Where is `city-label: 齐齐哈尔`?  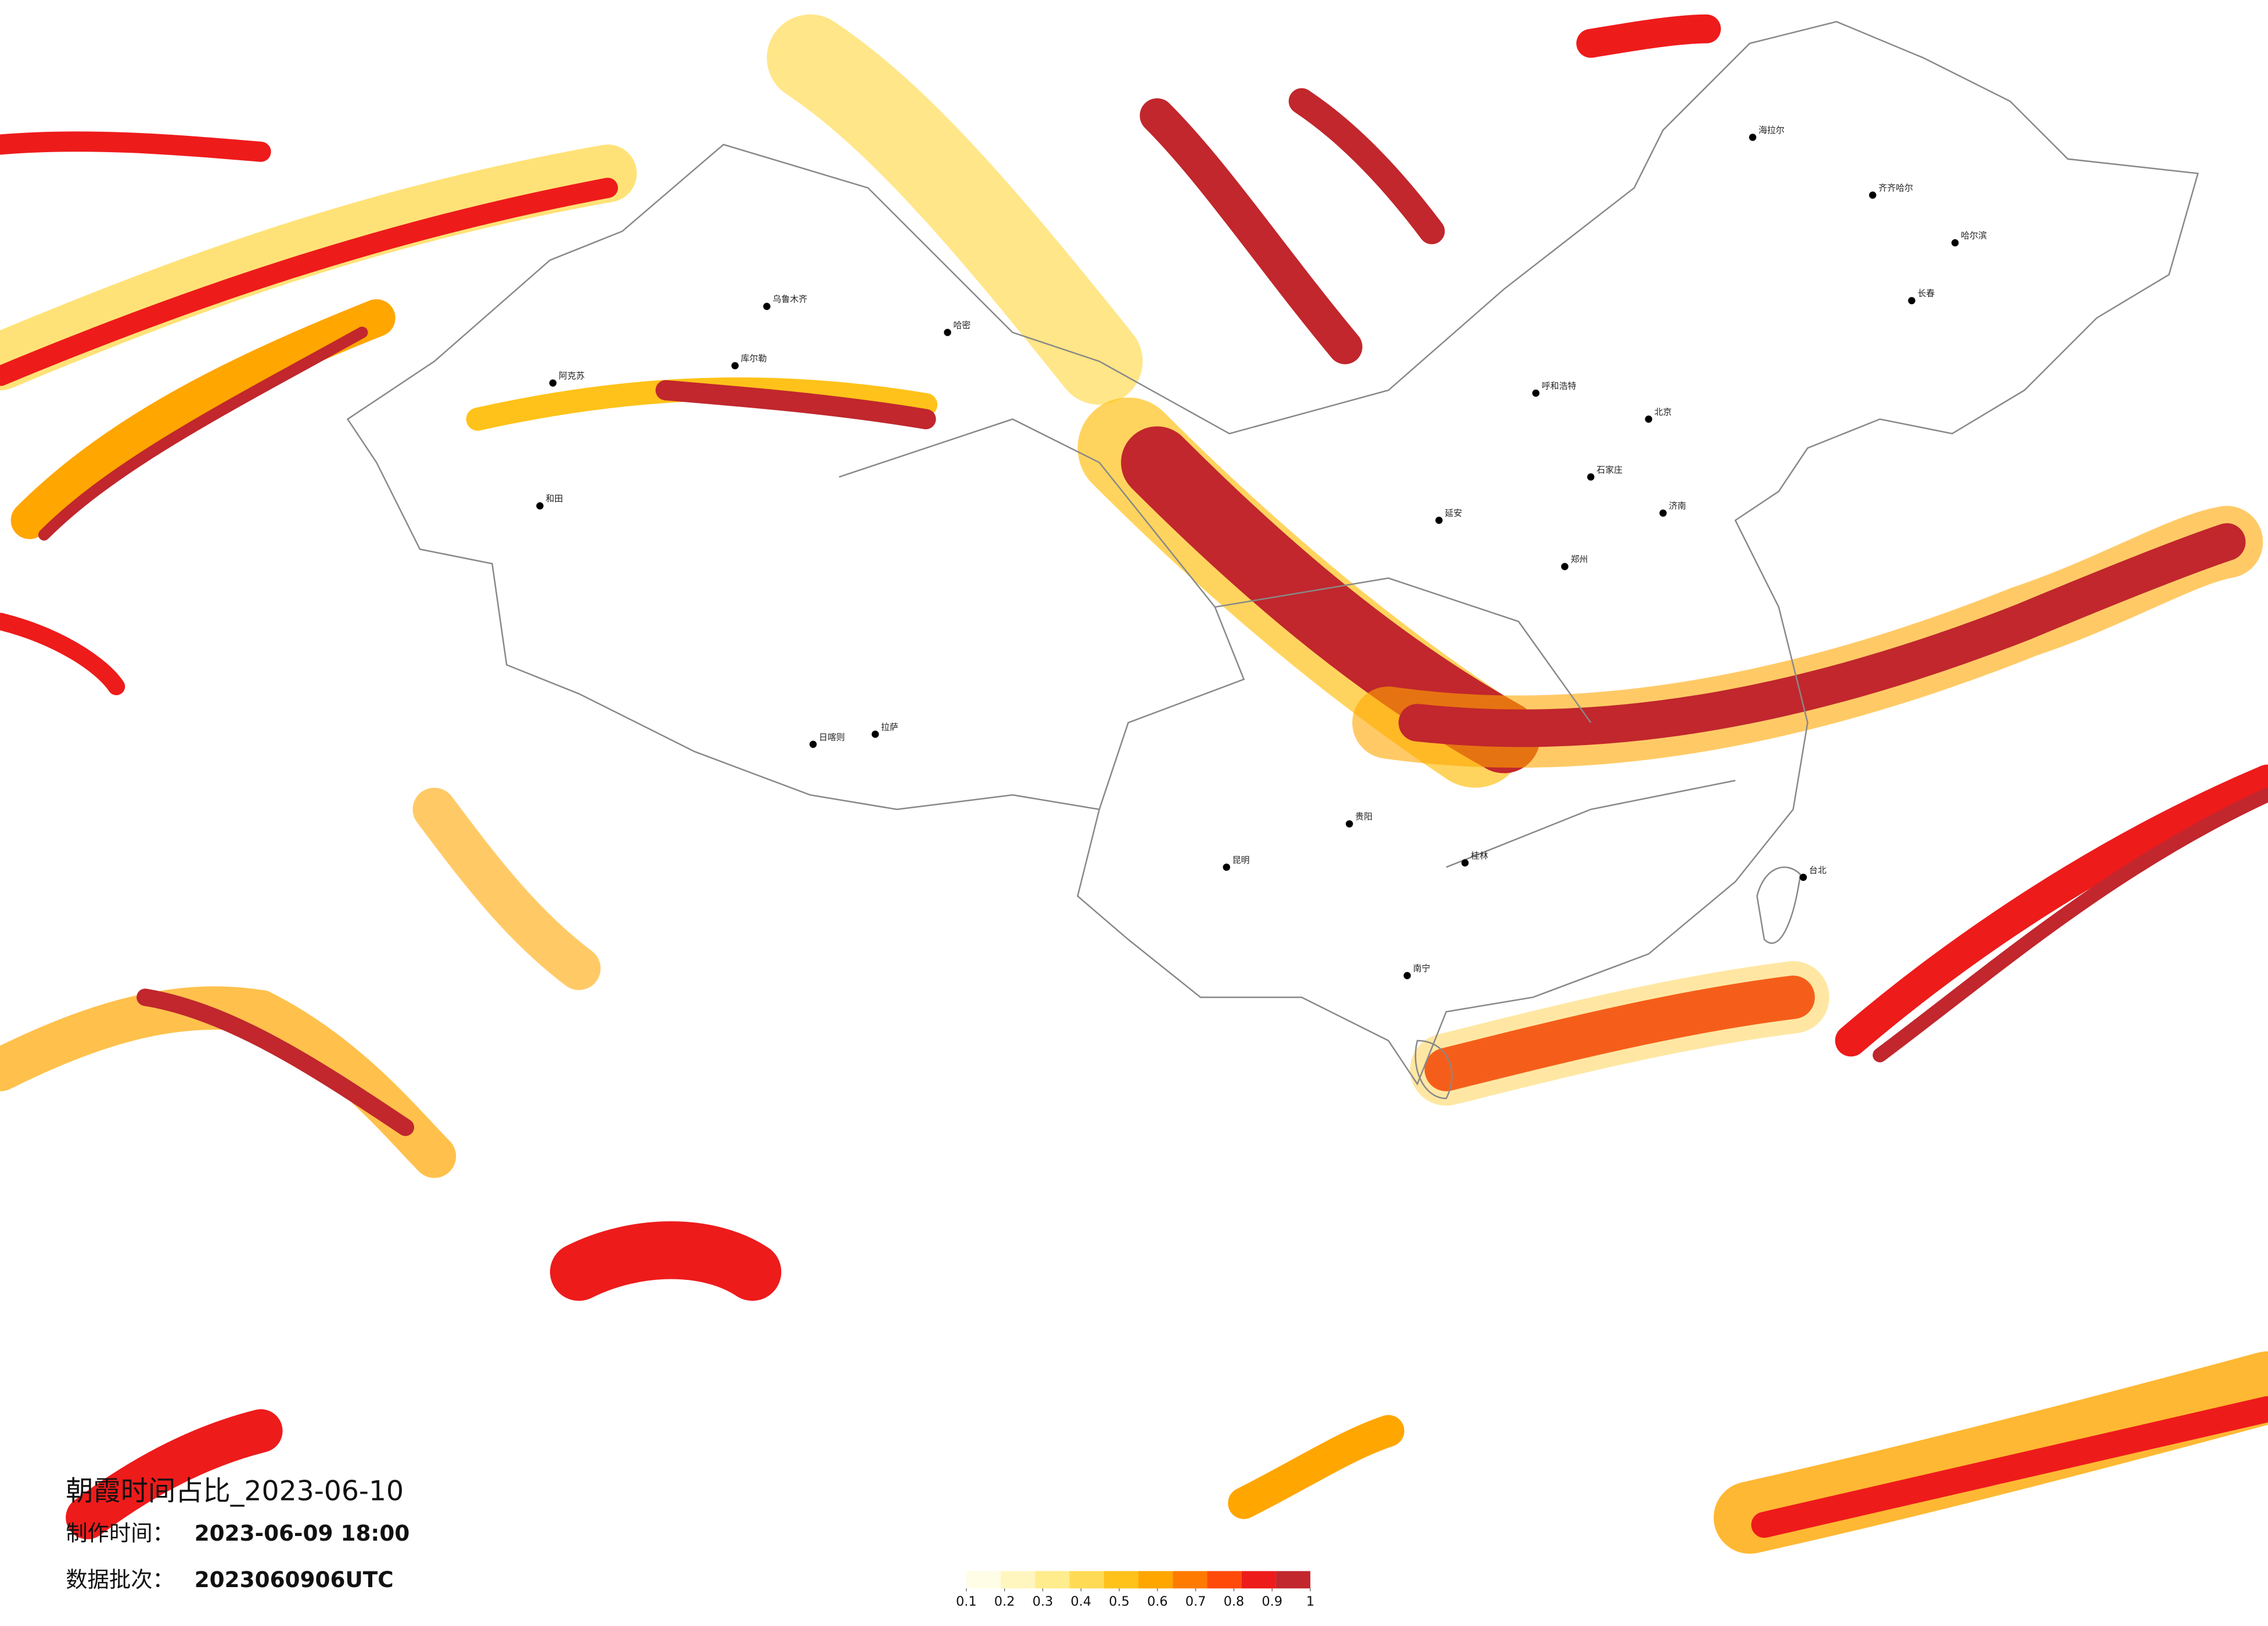
city-label: 齐齐哈尔 is located at coordinates (1895, 188).